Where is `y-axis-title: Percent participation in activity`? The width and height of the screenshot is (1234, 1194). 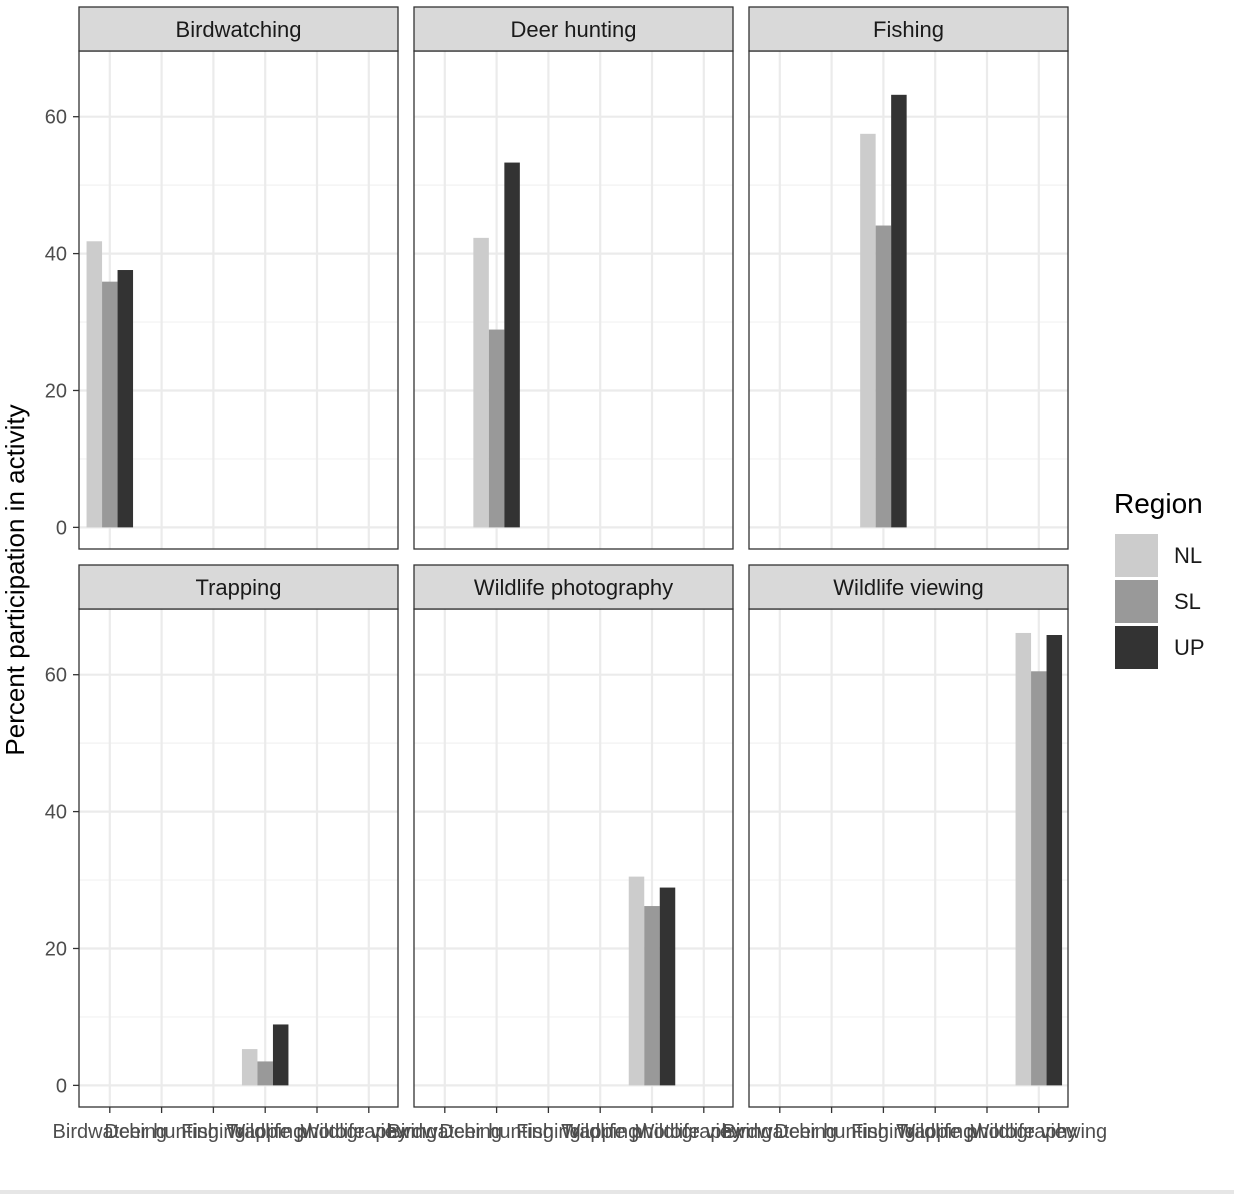 y-axis-title: Percent participation in activity is located at coordinates (15, 579).